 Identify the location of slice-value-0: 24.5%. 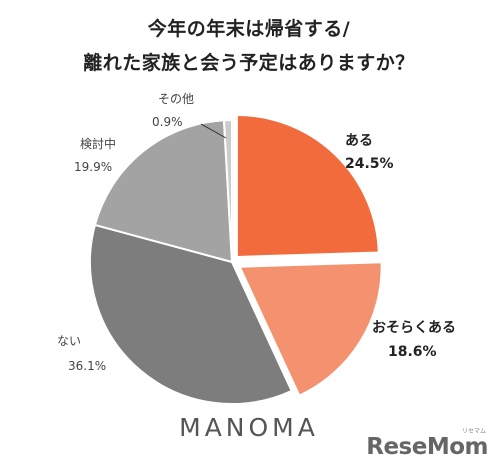
(369, 164).